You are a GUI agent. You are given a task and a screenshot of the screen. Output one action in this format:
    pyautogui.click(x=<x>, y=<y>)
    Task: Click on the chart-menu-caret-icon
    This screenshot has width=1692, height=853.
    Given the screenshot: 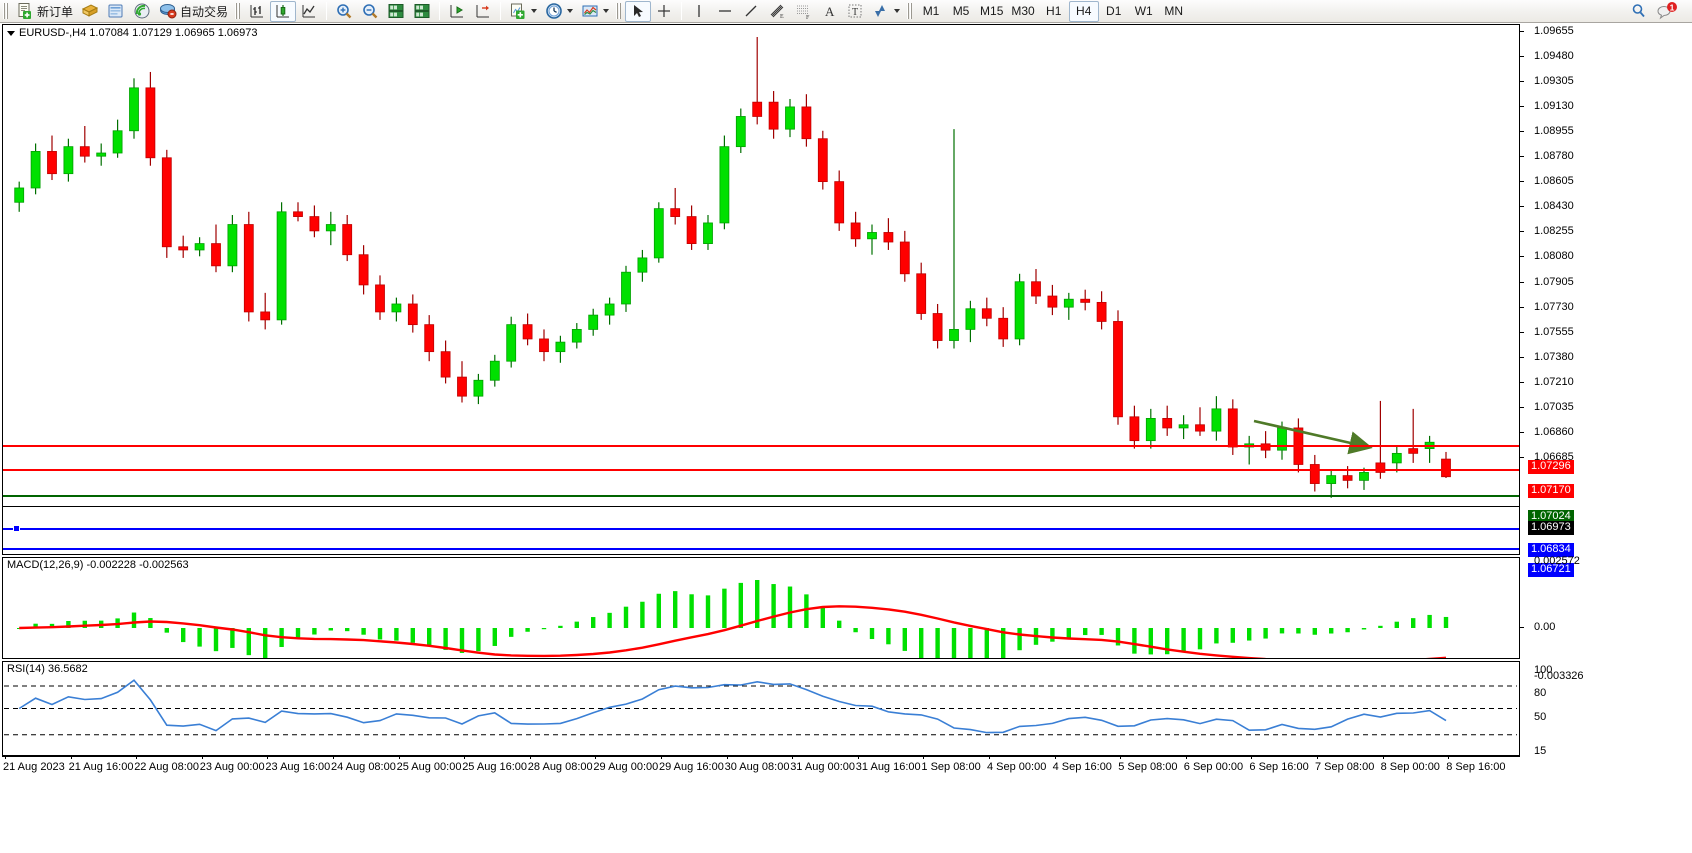 What is the action you would take?
    pyautogui.click(x=11, y=33)
    